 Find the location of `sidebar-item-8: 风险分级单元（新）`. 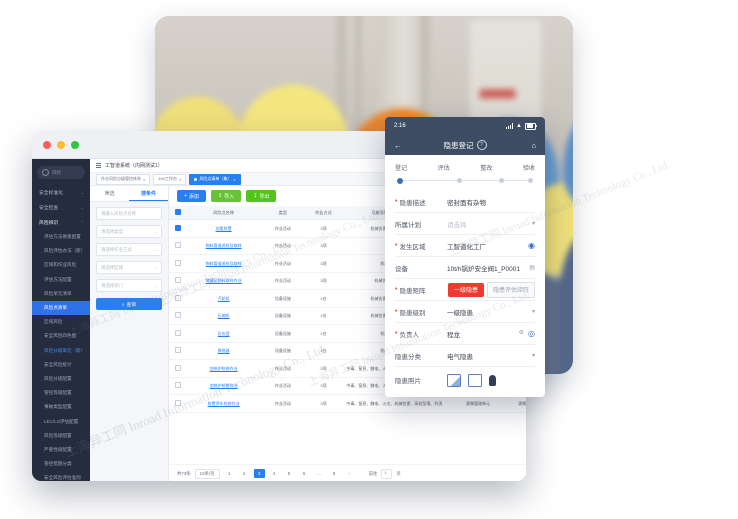

sidebar-item-8: 风险分级单元（新） is located at coordinates (61, 351).